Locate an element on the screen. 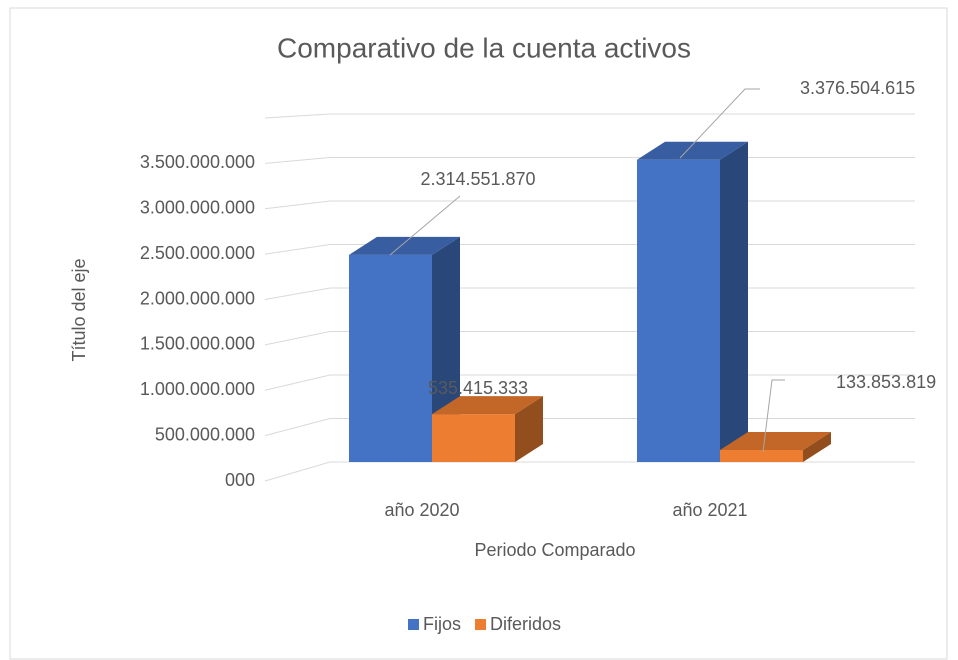  y-tick-label: 000 is located at coordinates (240, 480).